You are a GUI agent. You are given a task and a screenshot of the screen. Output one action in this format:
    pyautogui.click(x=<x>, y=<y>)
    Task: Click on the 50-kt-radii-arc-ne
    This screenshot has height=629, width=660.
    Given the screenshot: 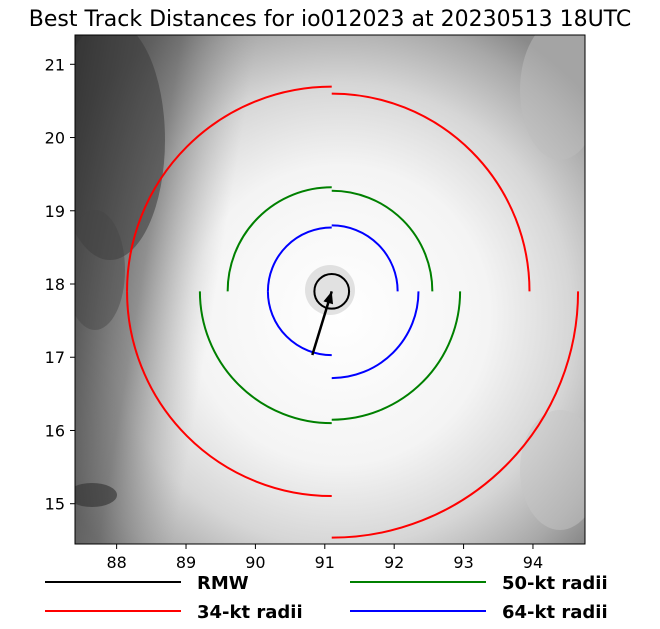 What is the action you would take?
    pyautogui.click(x=382, y=240)
    